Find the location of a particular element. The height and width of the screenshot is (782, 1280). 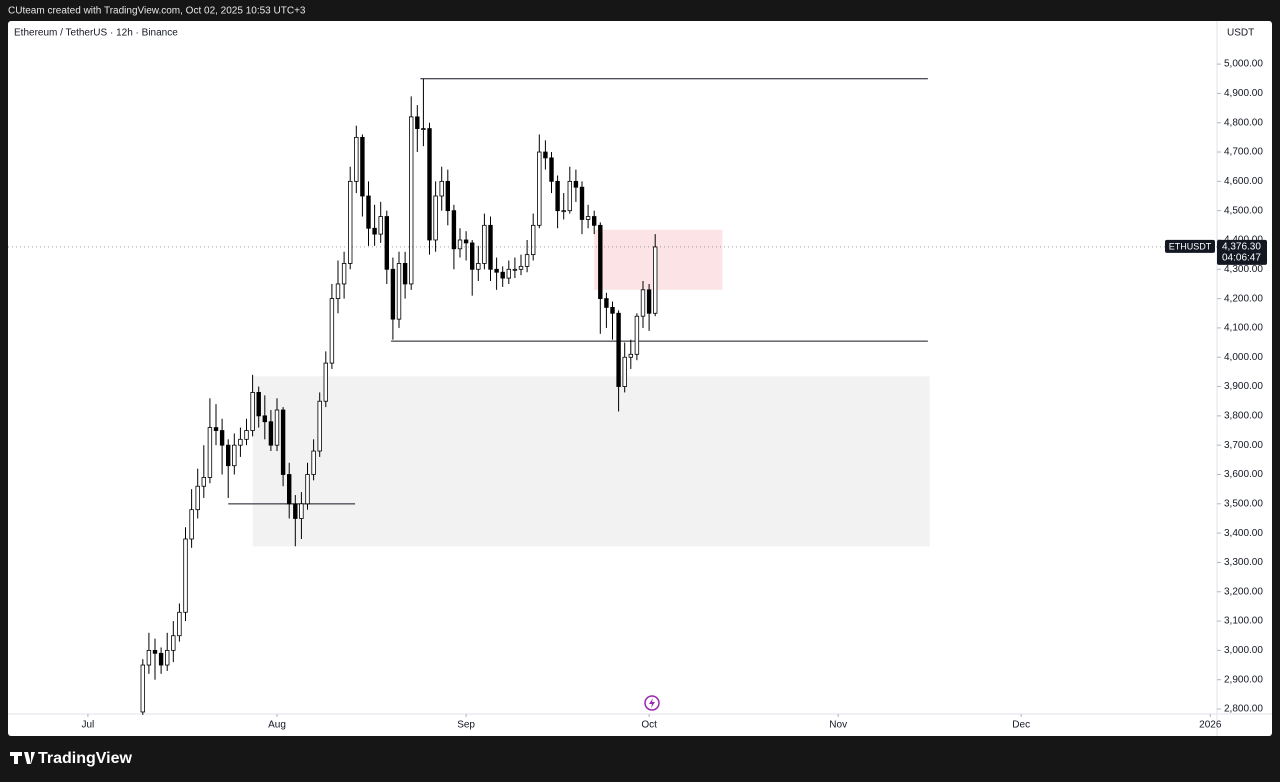

footer-brand: TradingView is located at coordinates (85, 758).